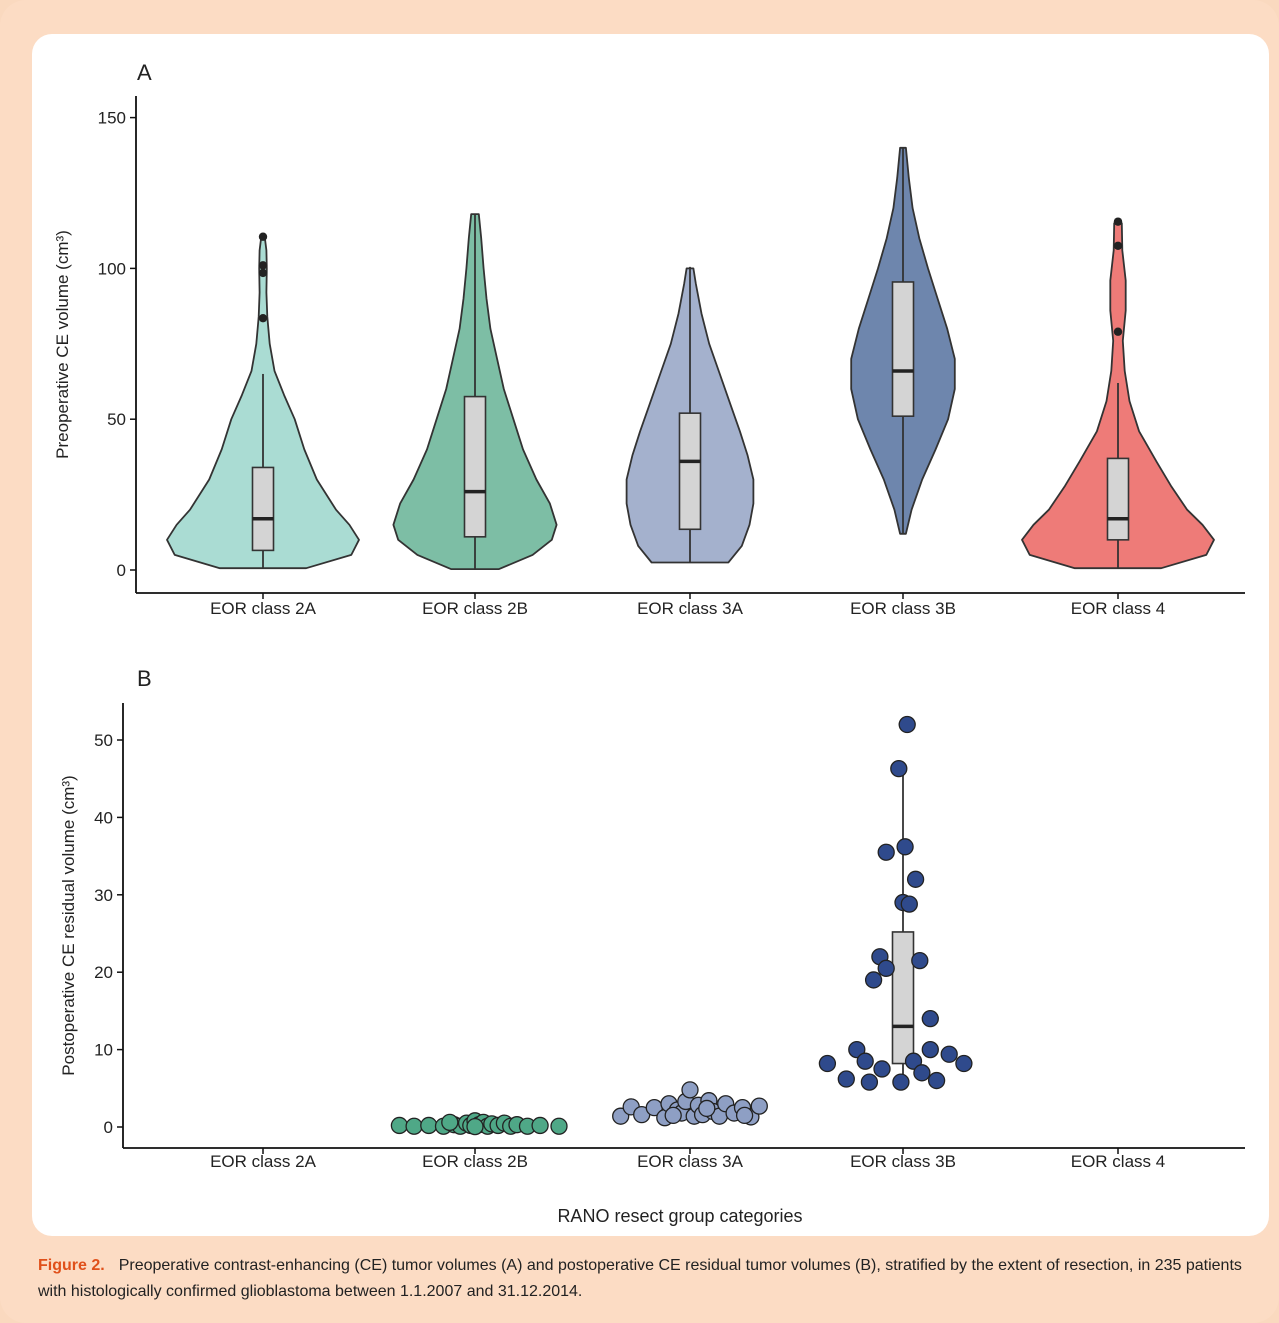  What do you see at coordinates (103, 1050) in the screenshot?
I see `y-tick-label: 10` at bounding box center [103, 1050].